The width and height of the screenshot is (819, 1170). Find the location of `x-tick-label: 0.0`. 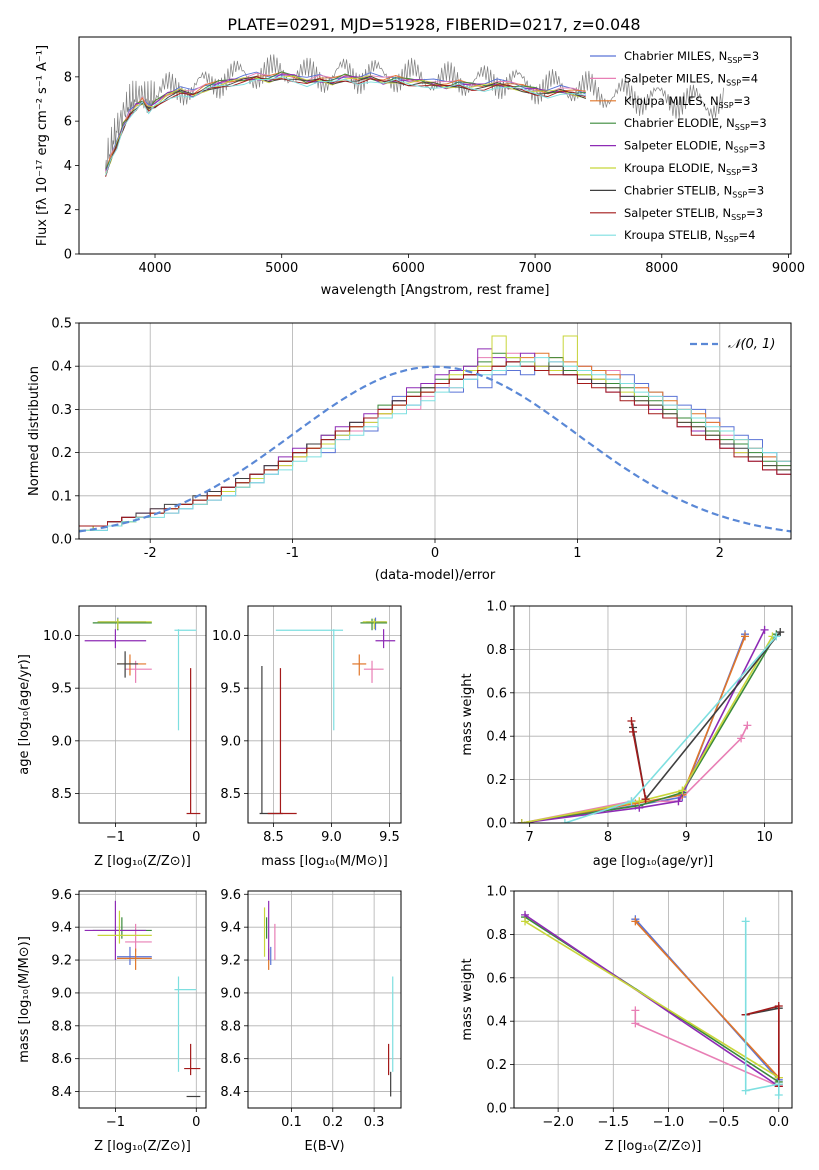

x-tick-label: 0.0 is located at coordinates (778, 1122).